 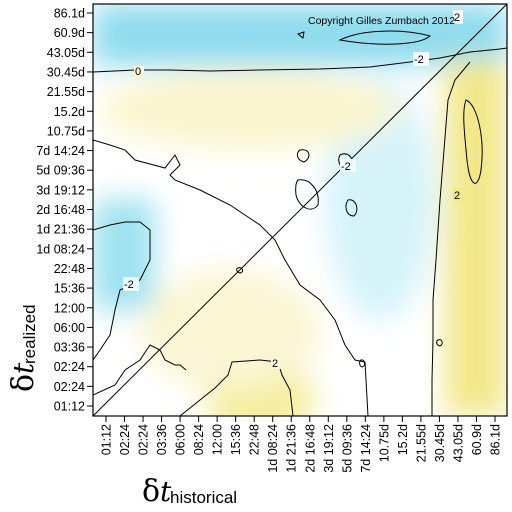 I want to click on y-tick-label: 06:00, so click(x=69, y=328).